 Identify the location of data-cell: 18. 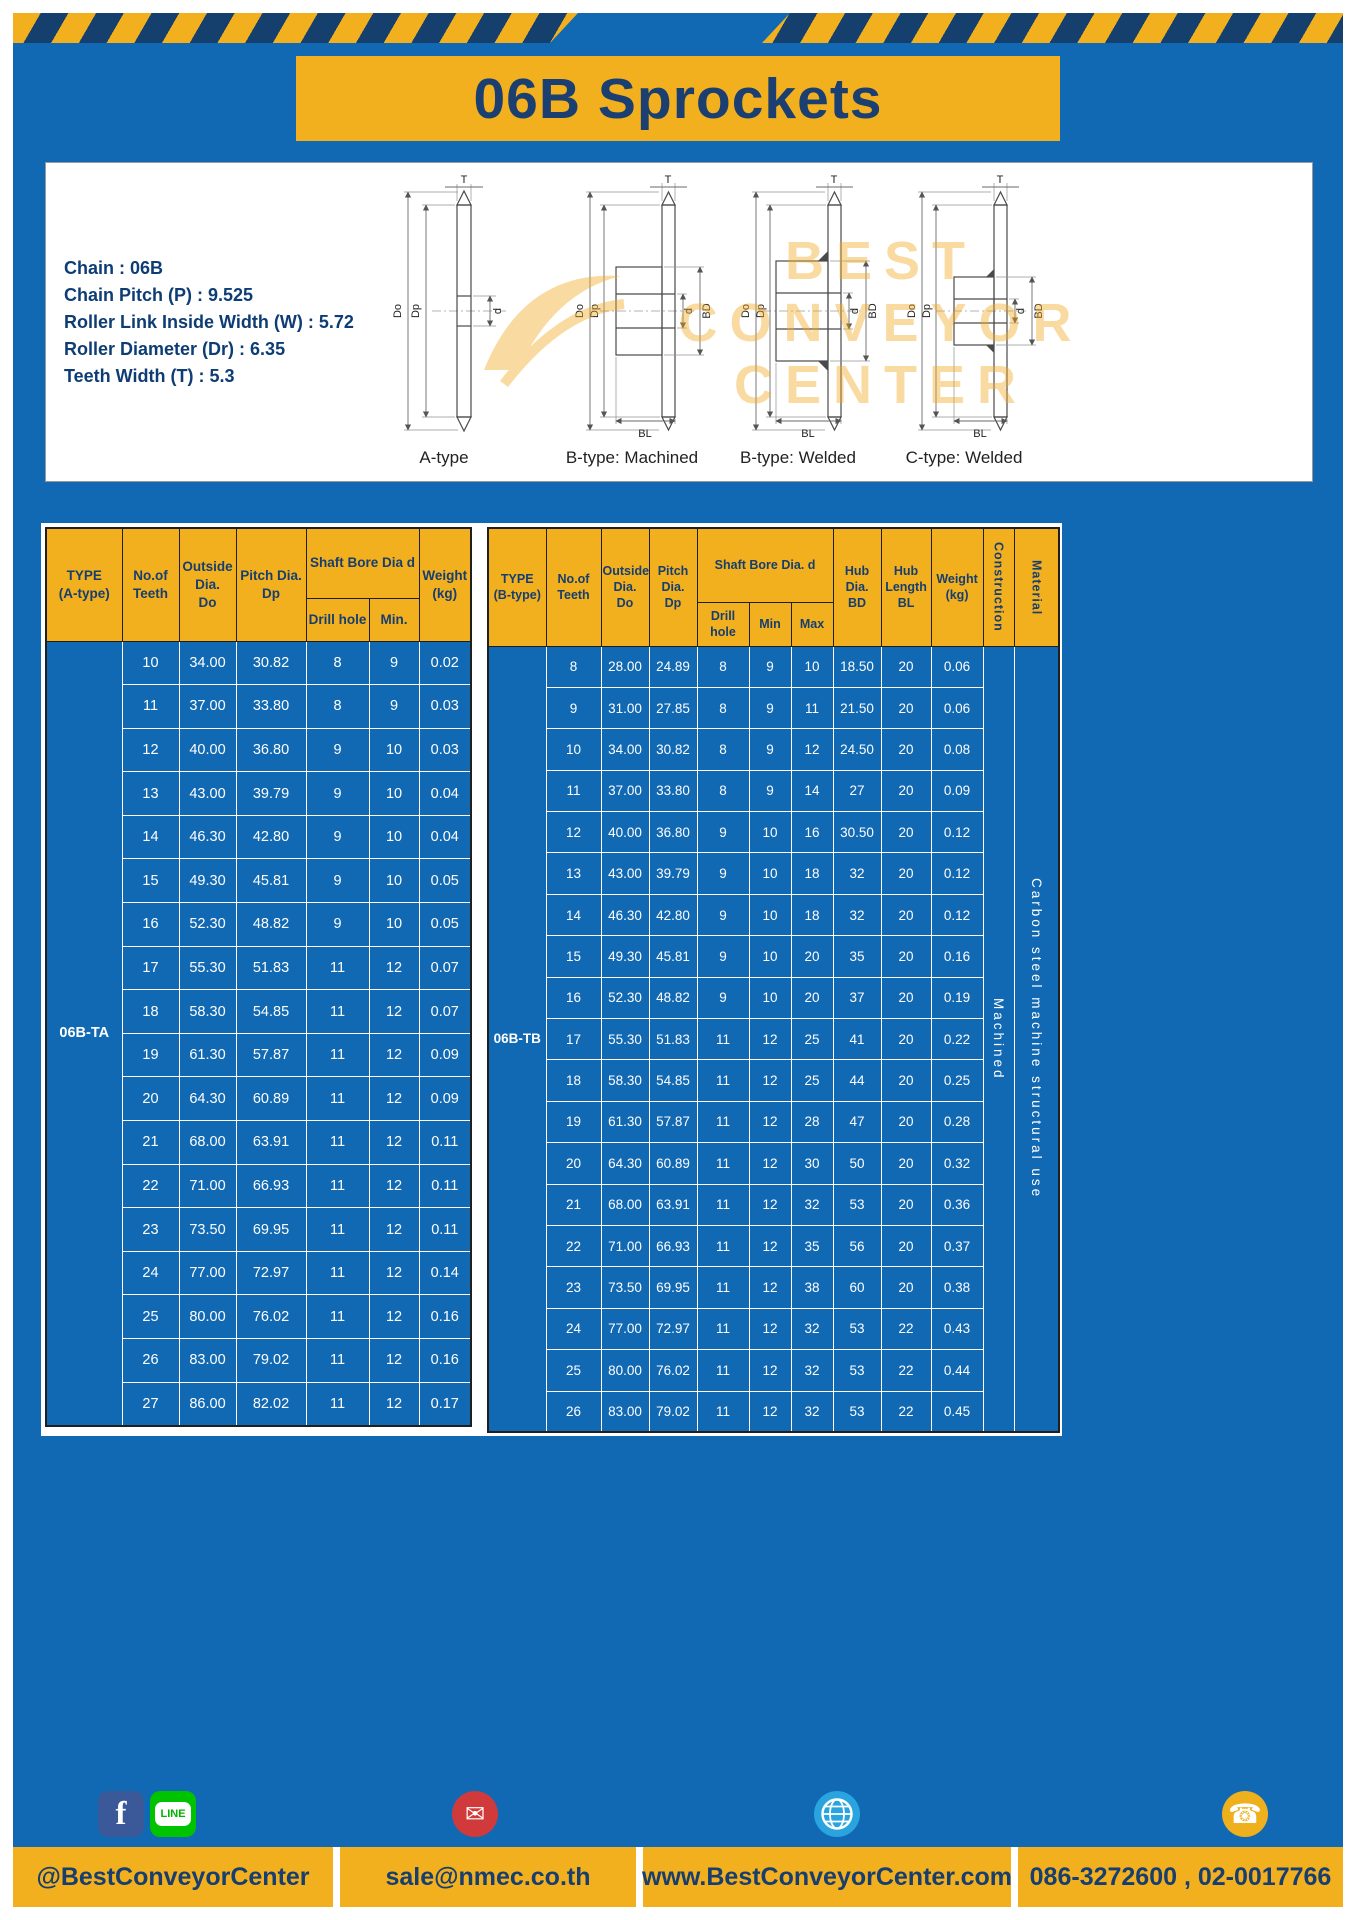
(150, 1011).